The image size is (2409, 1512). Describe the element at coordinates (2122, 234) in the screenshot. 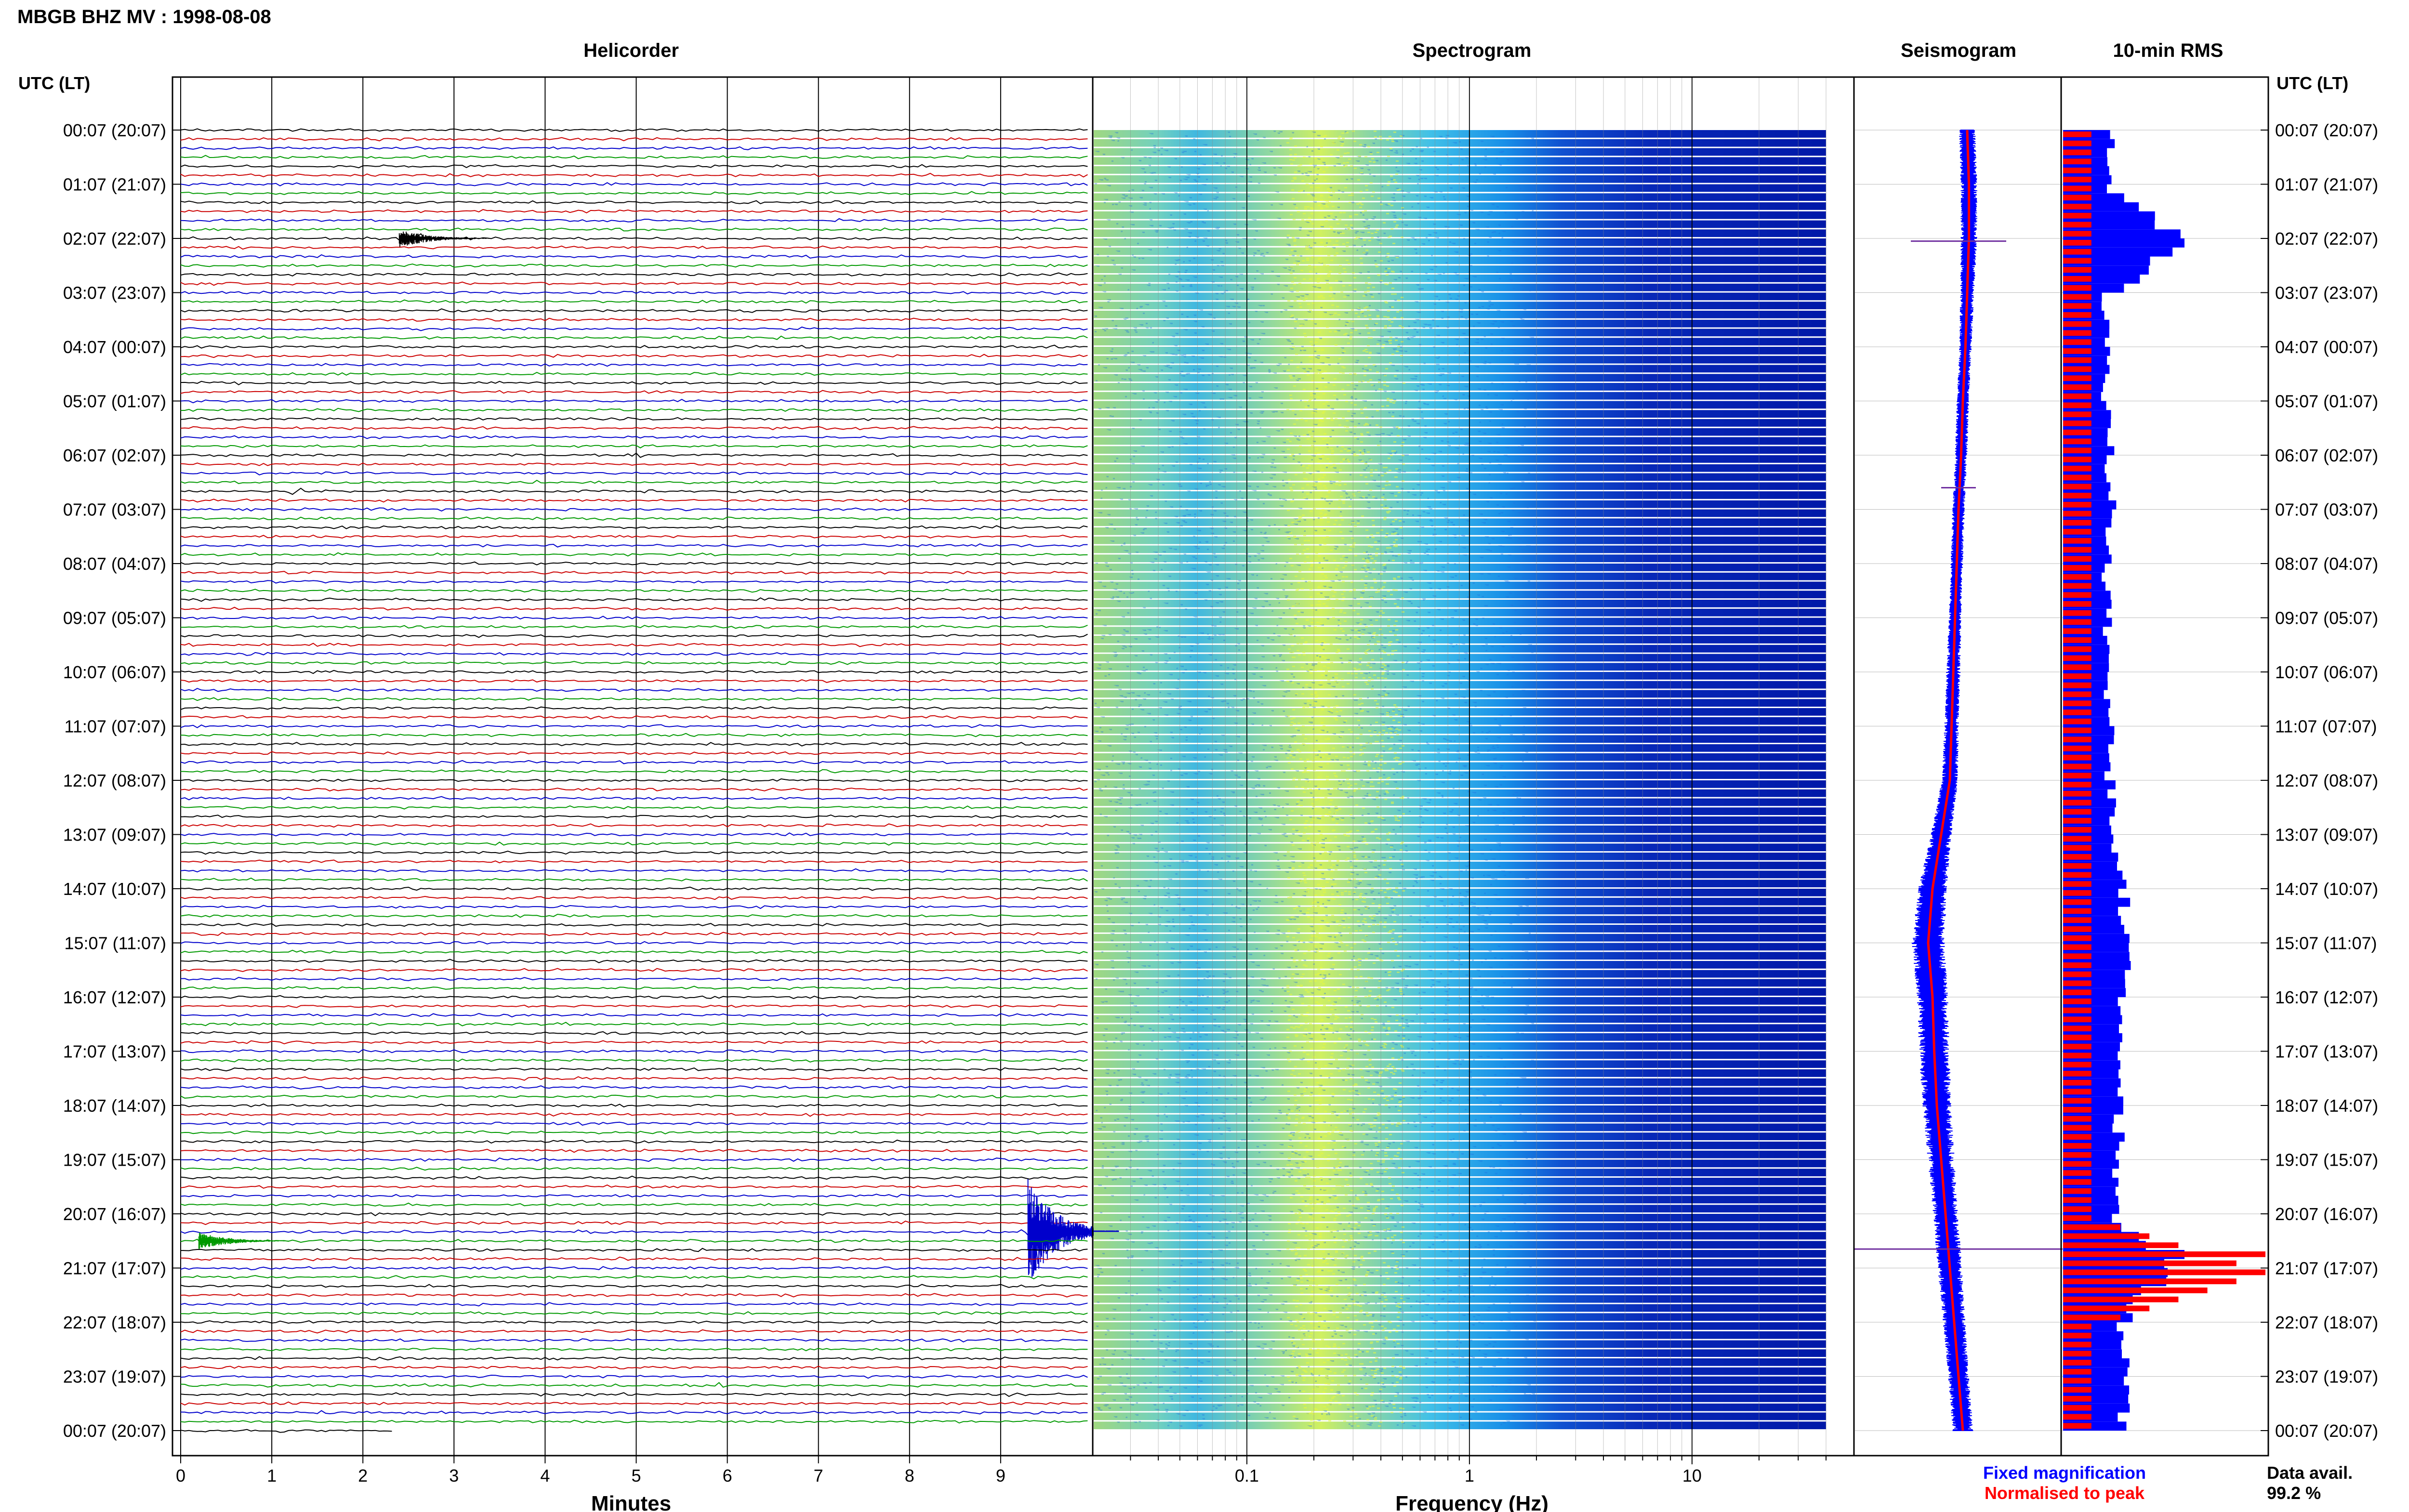

I see `rms-bar-fixed` at that location.